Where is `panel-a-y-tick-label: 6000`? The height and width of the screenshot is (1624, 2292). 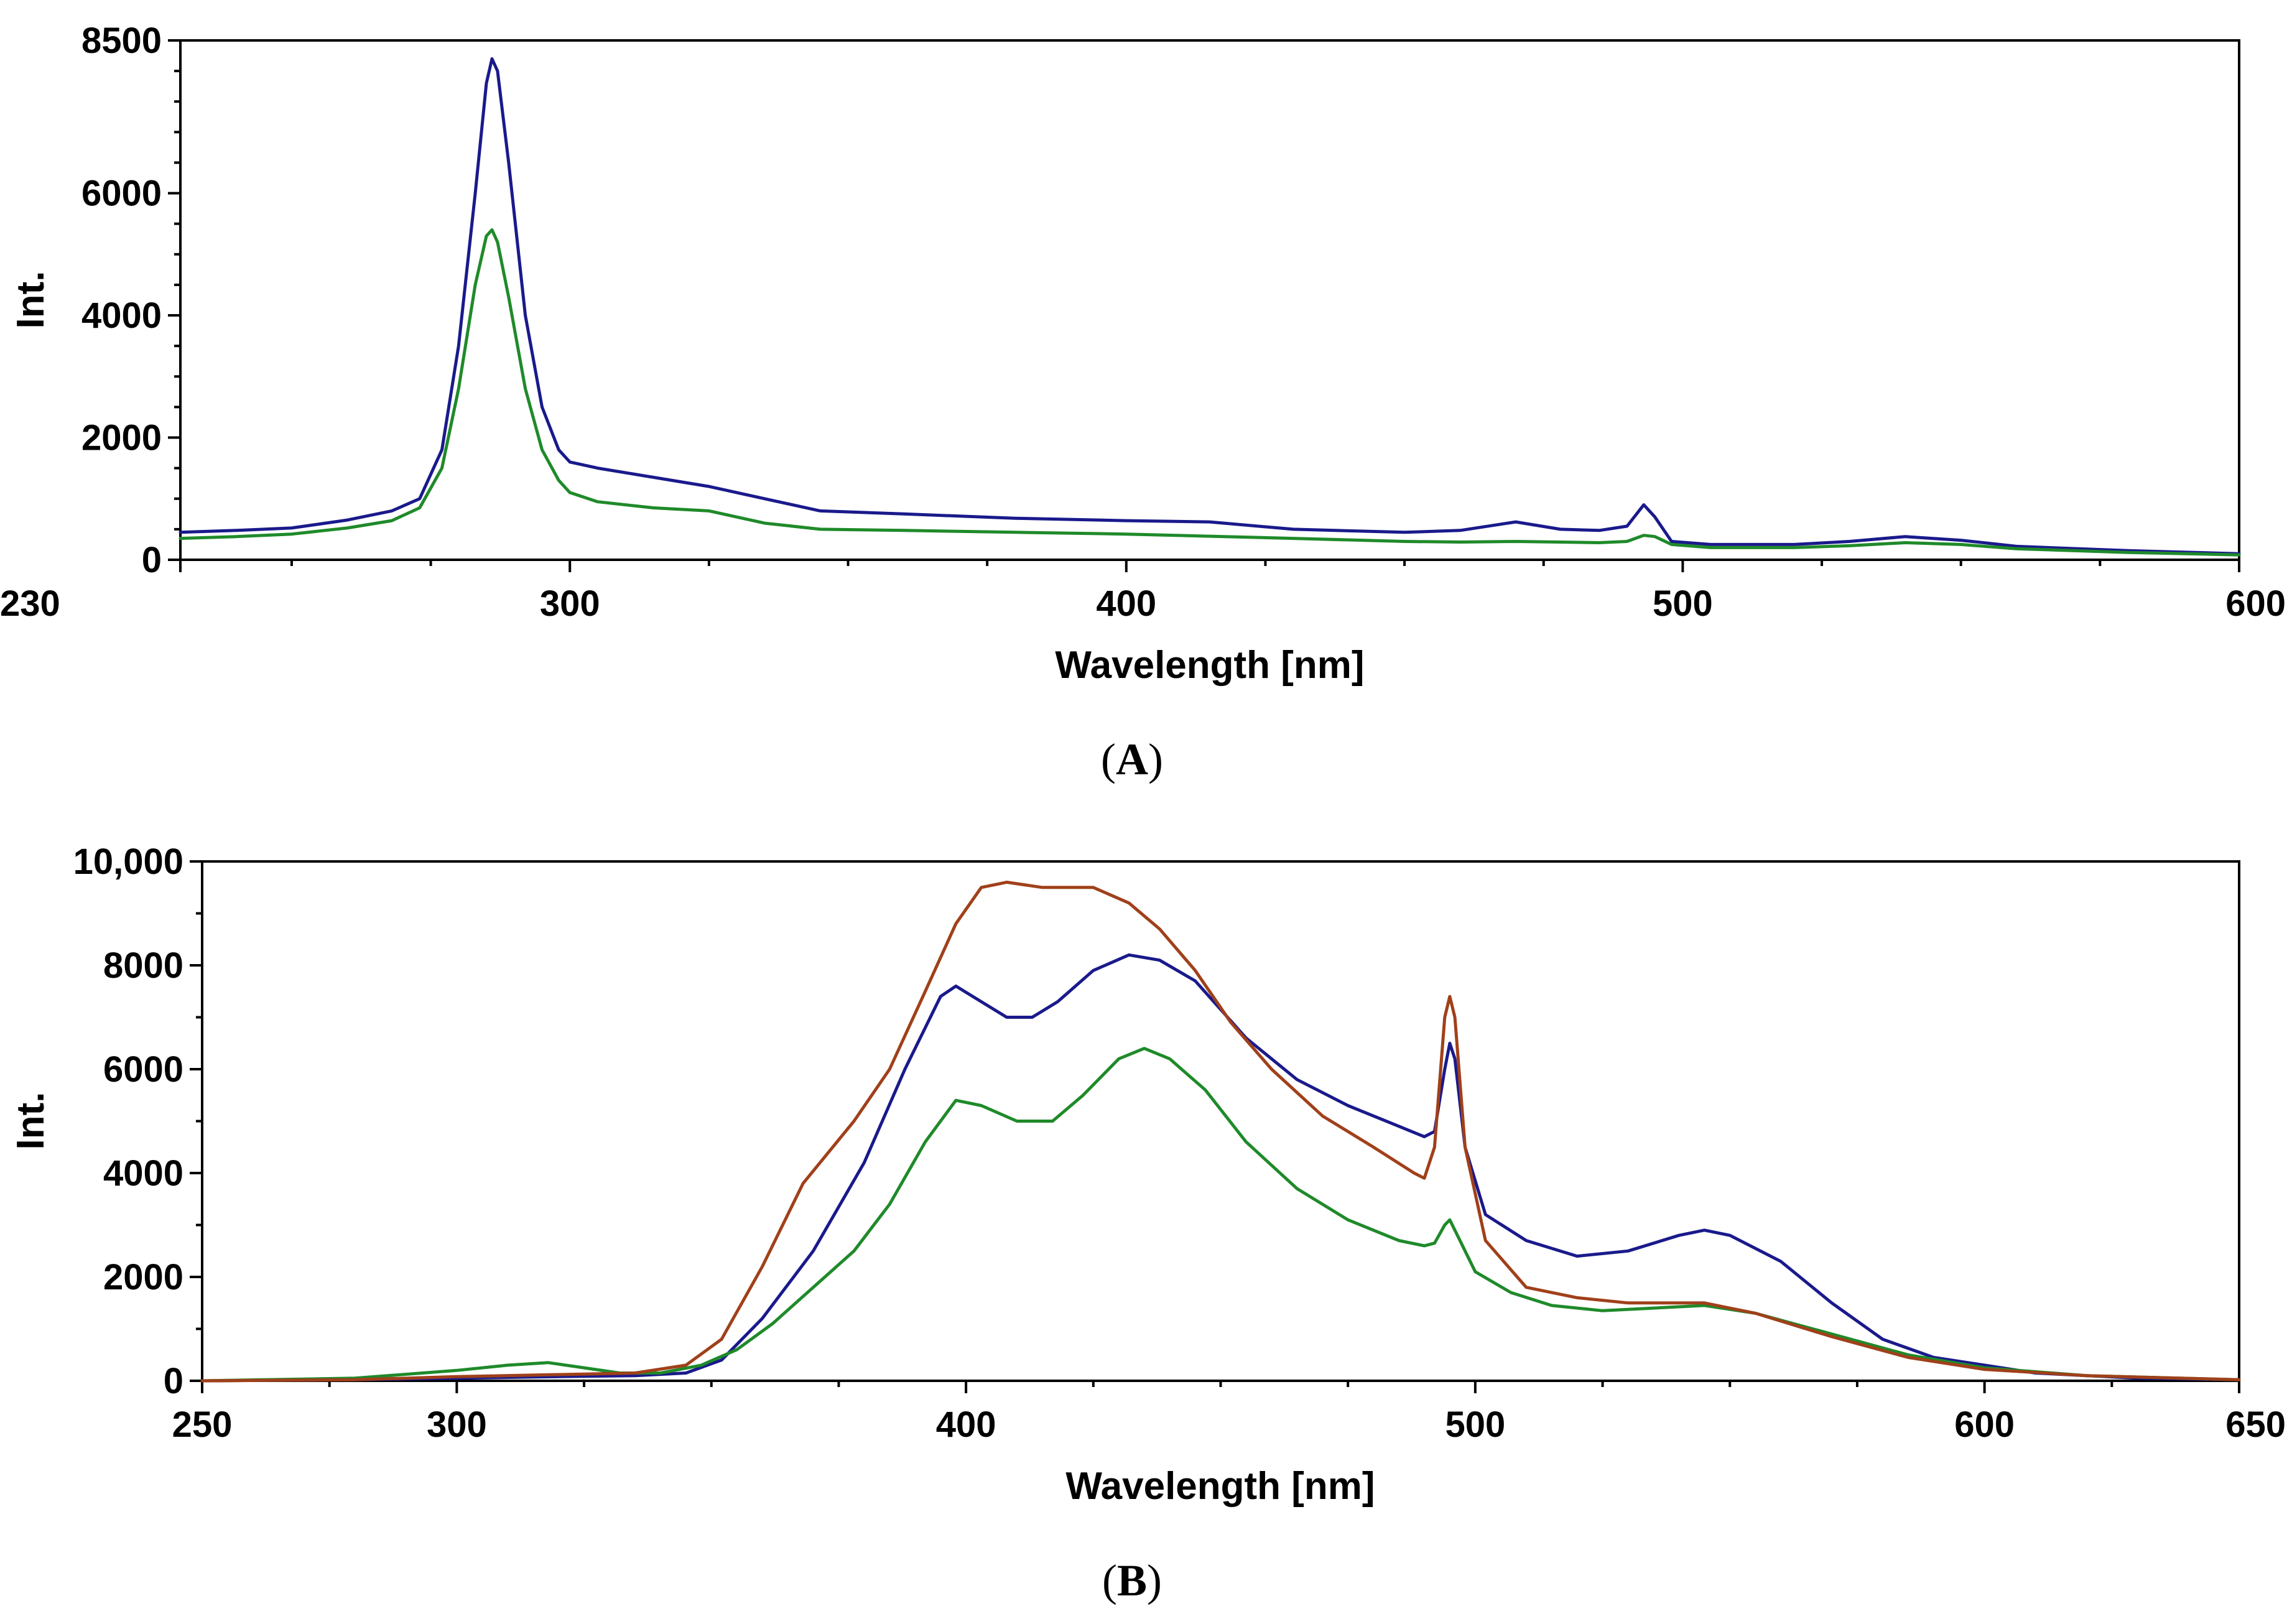
panel-a-y-tick-label: 6000 is located at coordinates (121, 194).